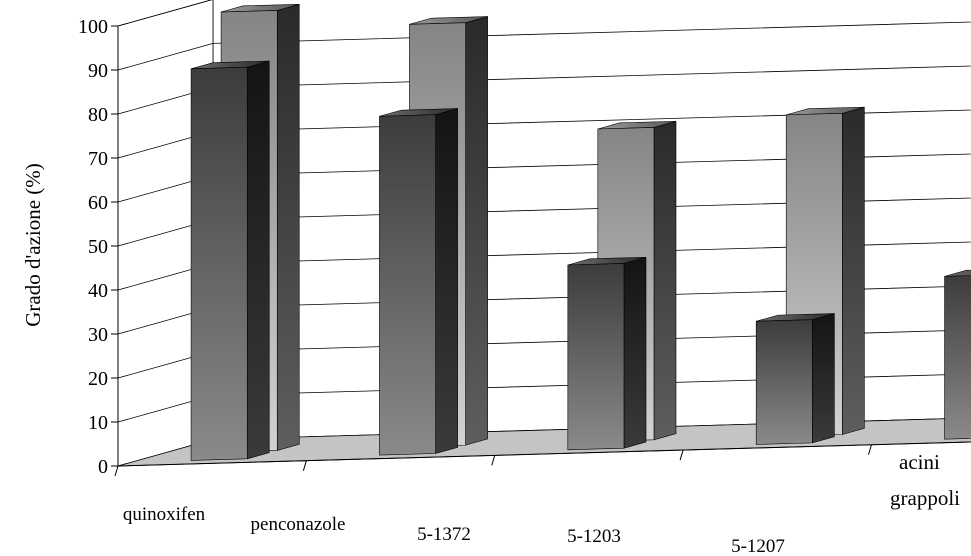 This screenshot has height=556, width=971. I want to click on y-tick-label: 30, so click(98, 335).